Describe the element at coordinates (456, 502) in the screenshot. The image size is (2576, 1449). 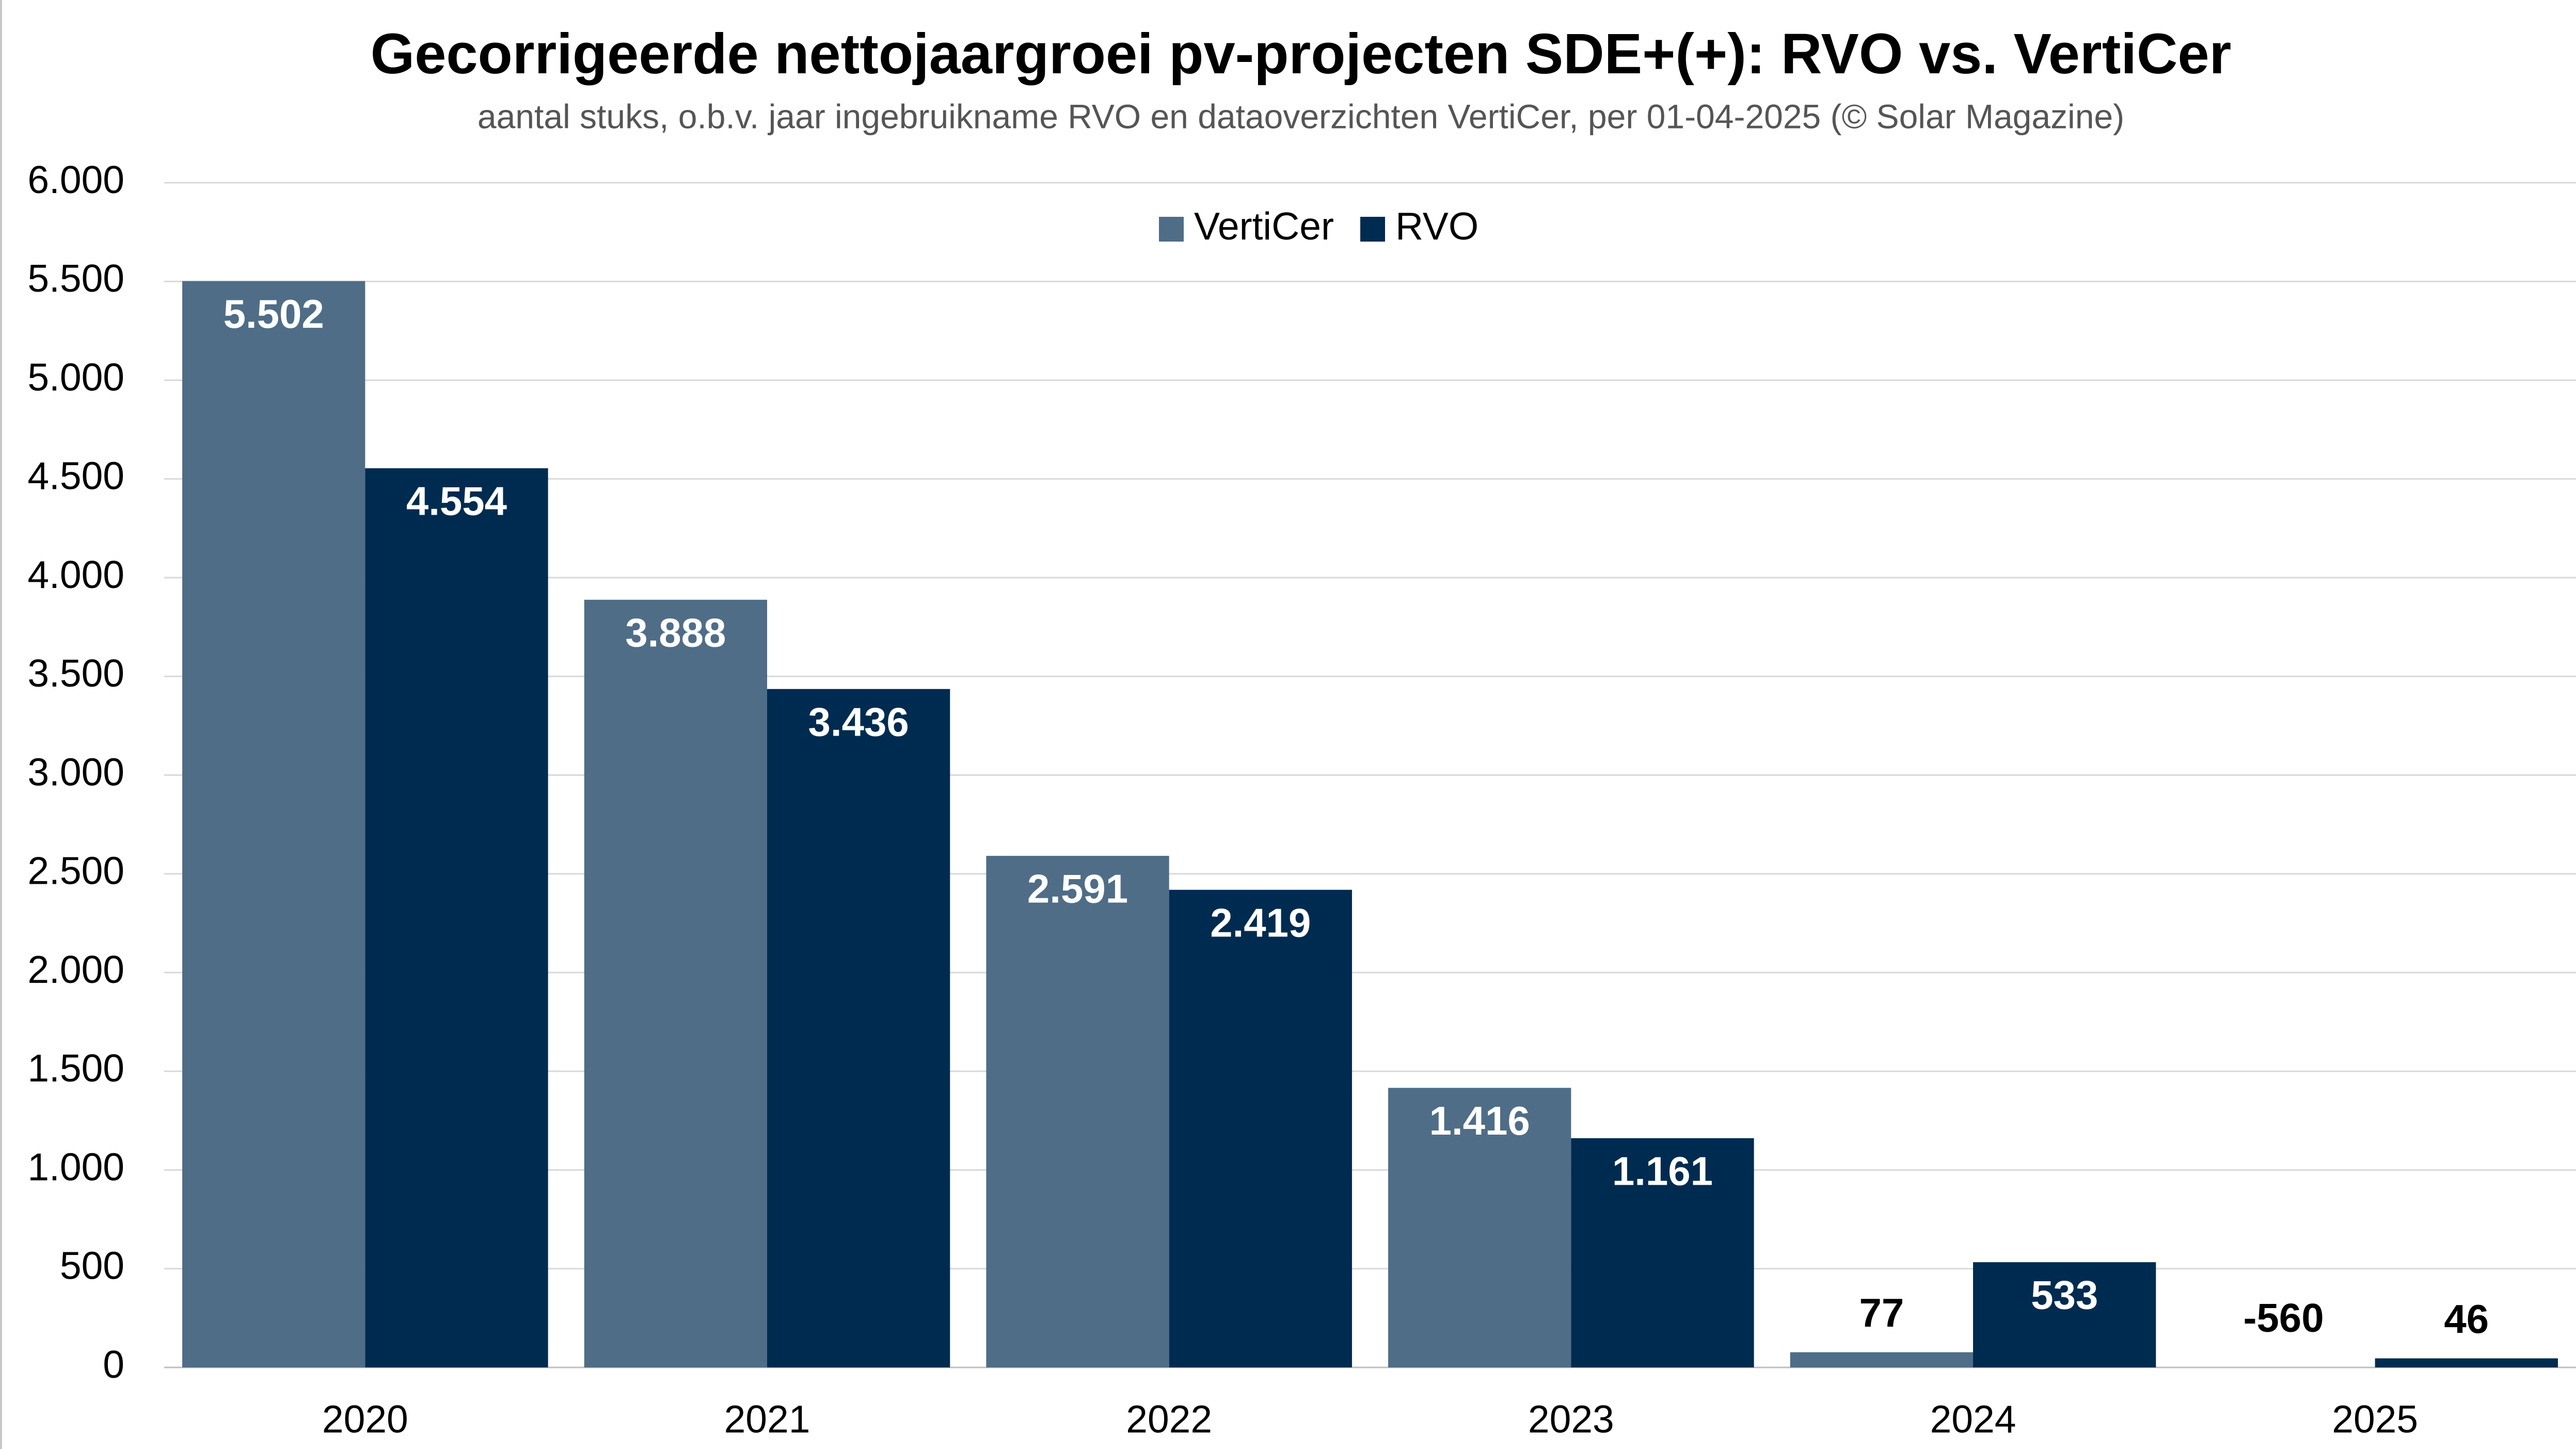
I see `data-label: 4.554` at that location.